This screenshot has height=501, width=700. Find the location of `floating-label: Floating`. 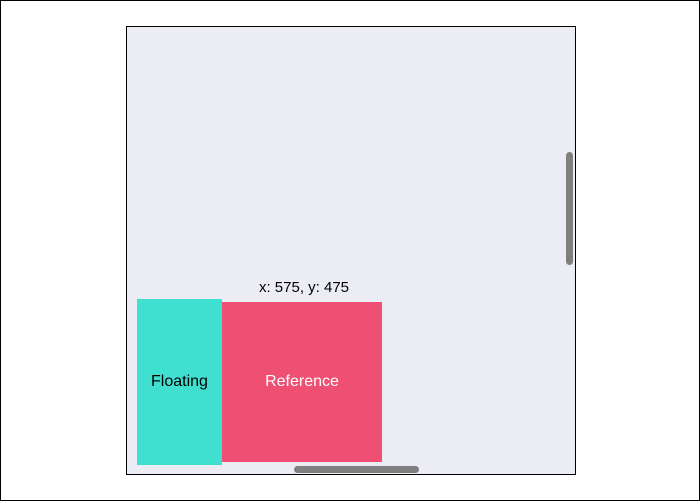

floating-label: Floating is located at coordinates (179, 381).